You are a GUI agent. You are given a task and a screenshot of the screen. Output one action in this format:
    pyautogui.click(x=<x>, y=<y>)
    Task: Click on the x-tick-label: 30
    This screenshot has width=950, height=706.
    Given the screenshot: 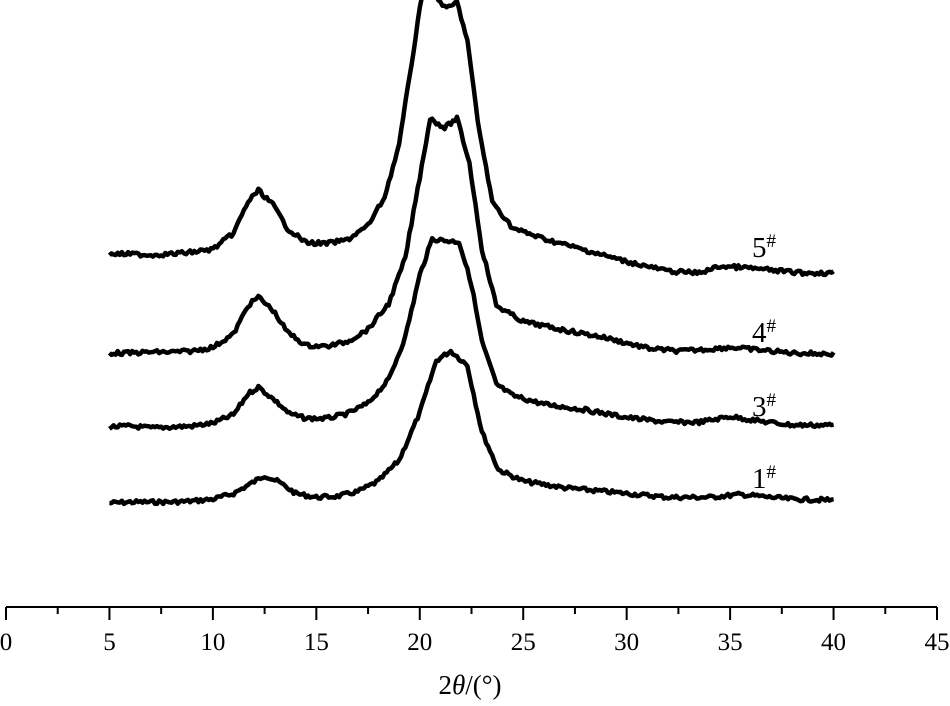 What is the action you would take?
    pyautogui.click(x=626, y=642)
    